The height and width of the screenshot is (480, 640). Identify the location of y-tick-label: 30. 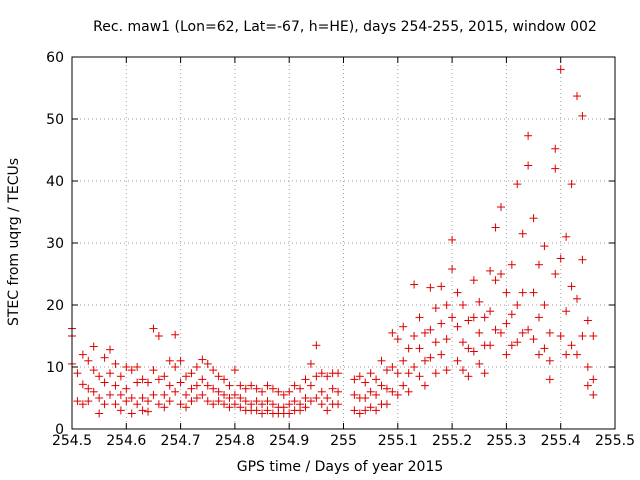
(55, 244).